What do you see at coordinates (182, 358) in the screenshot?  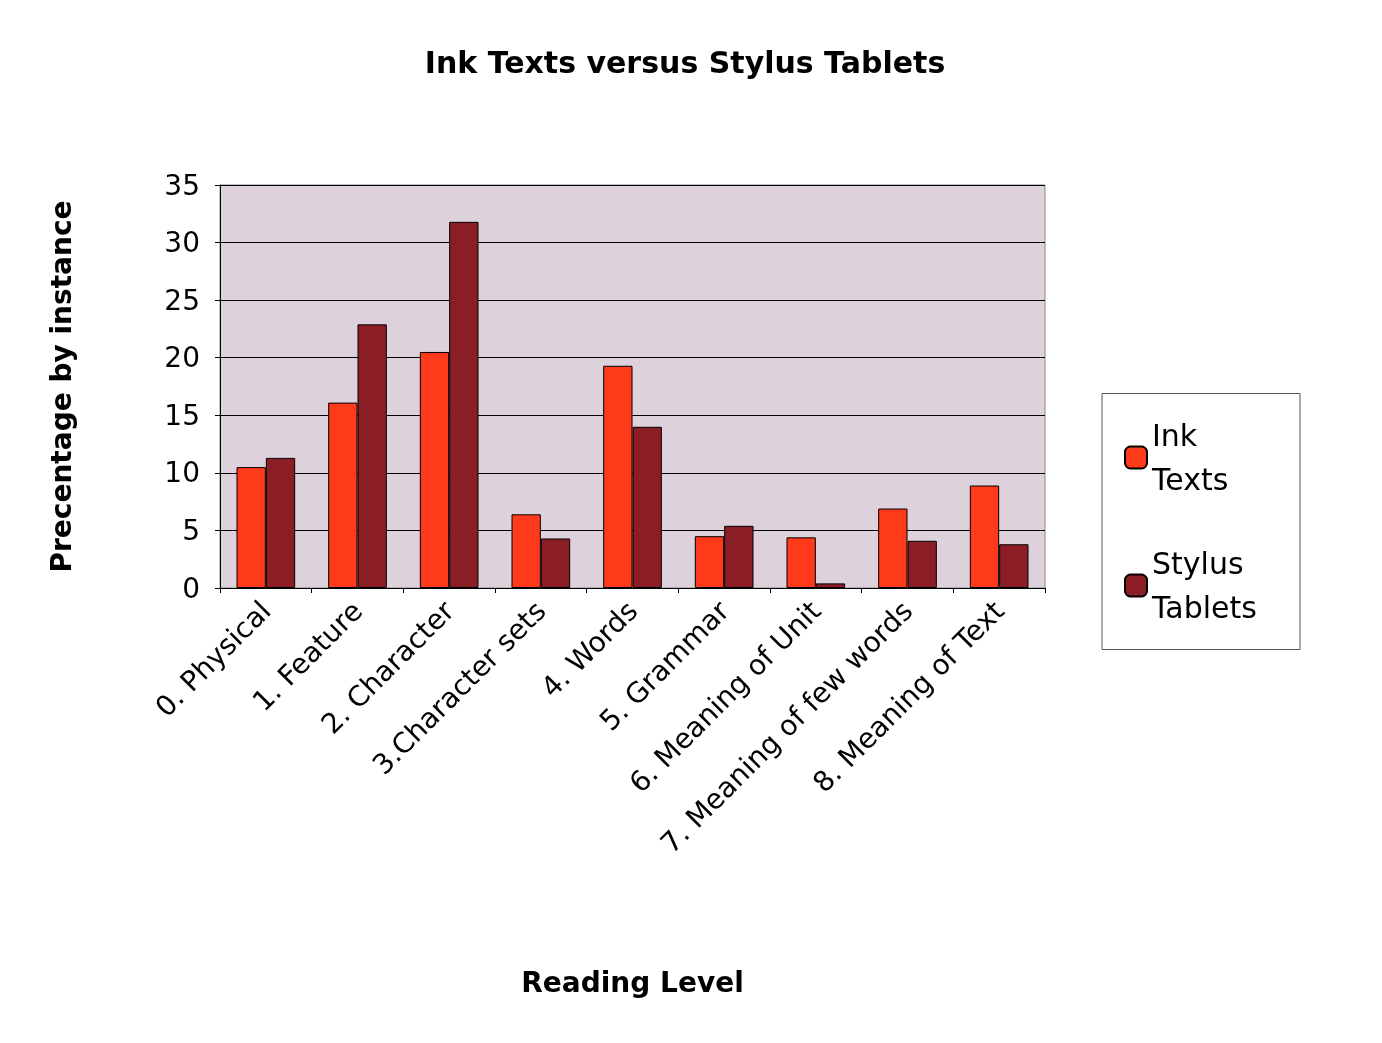 I see `y-tick-label: 20` at bounding box center [182, 358].